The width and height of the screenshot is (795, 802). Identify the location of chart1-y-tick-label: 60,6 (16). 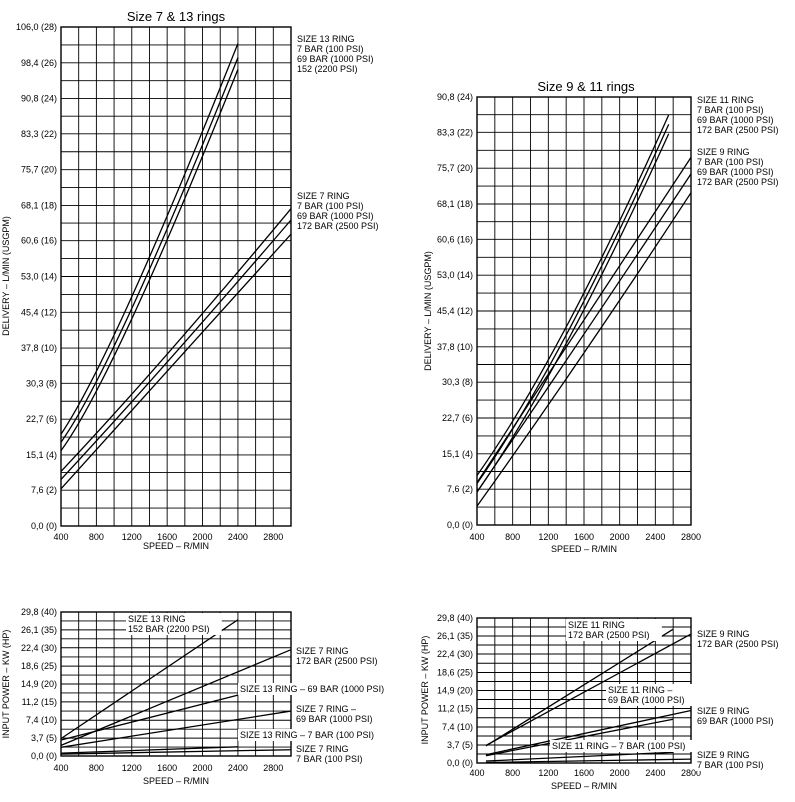
(39, 241).